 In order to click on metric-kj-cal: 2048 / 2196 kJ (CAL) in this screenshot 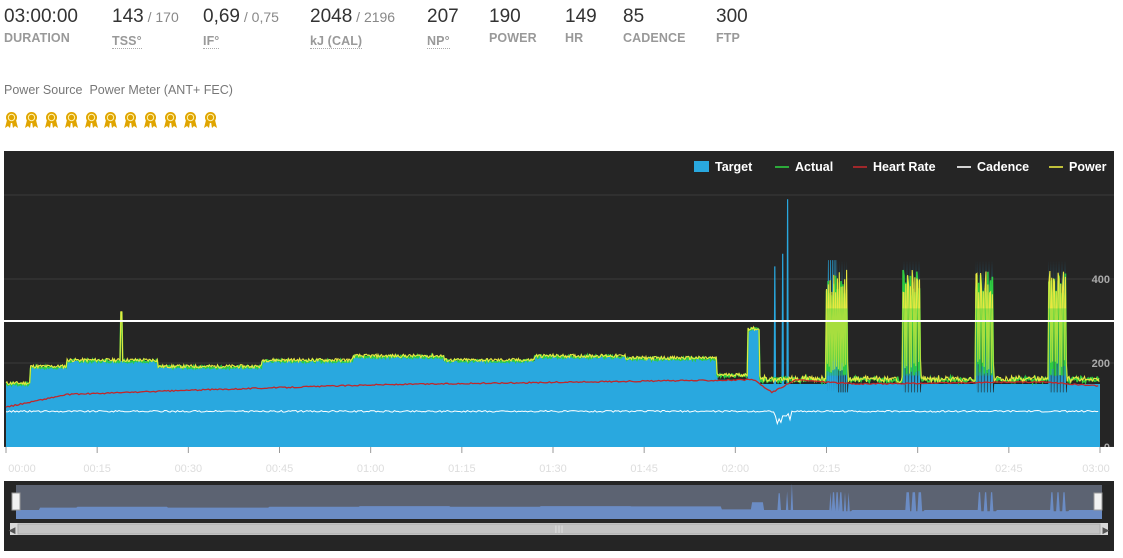, I will do `click(352, 27)`.